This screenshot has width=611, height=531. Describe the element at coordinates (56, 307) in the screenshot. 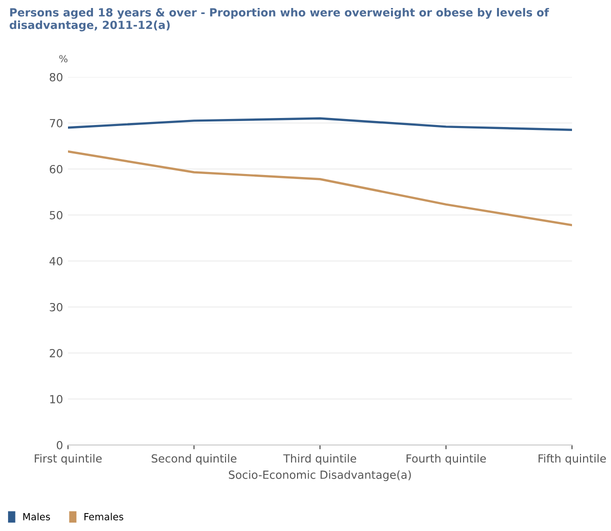

I see `y-tick-label: 30` at that location.